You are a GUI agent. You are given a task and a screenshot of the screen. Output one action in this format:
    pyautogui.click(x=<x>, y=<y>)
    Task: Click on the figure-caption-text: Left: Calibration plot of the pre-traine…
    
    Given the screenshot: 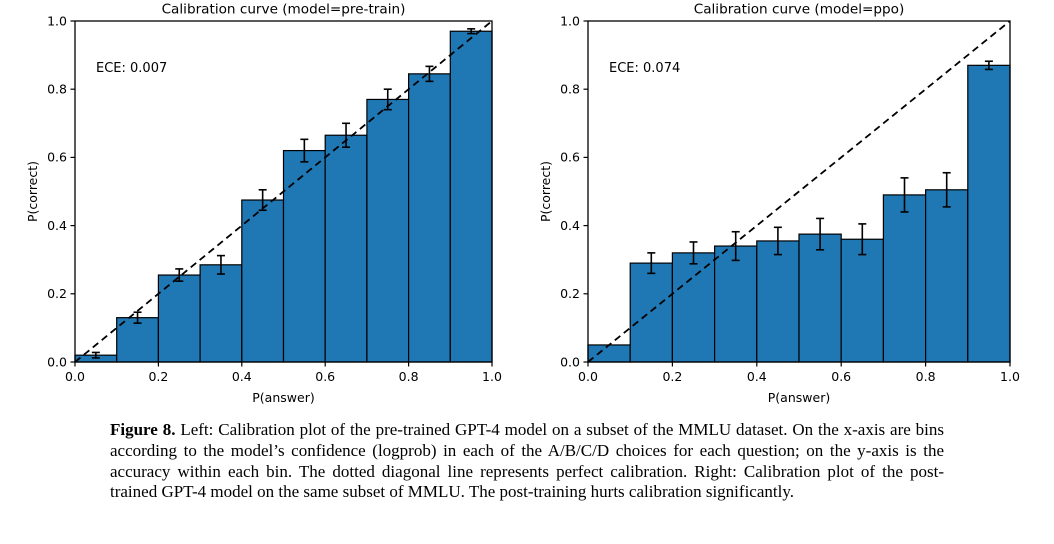 What is the action you would take?
    pyautogui.click(x=527, y=461)
    